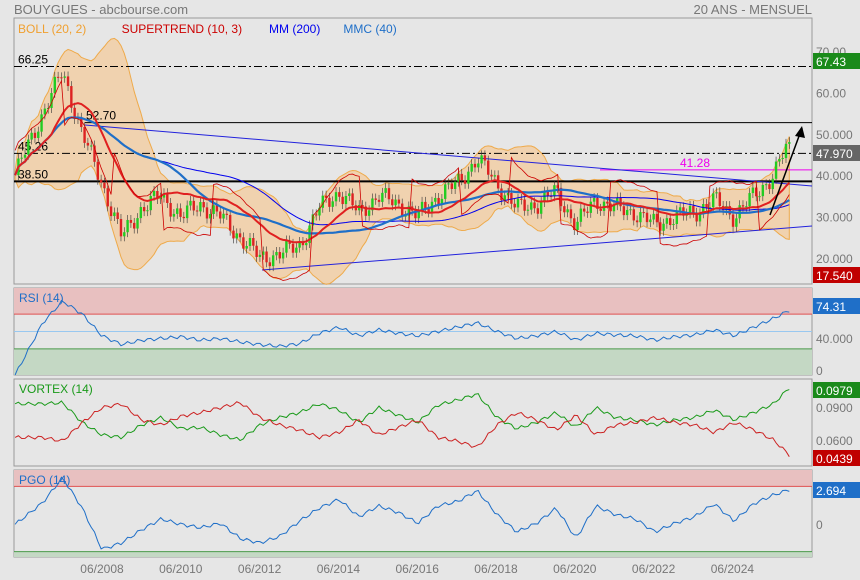 This screenshot has height=580, width=860. What do you see at coordinates (834, 154) in the screenshot?
I see `price-badge-label: 47.970` at bounding box center [834, 154].